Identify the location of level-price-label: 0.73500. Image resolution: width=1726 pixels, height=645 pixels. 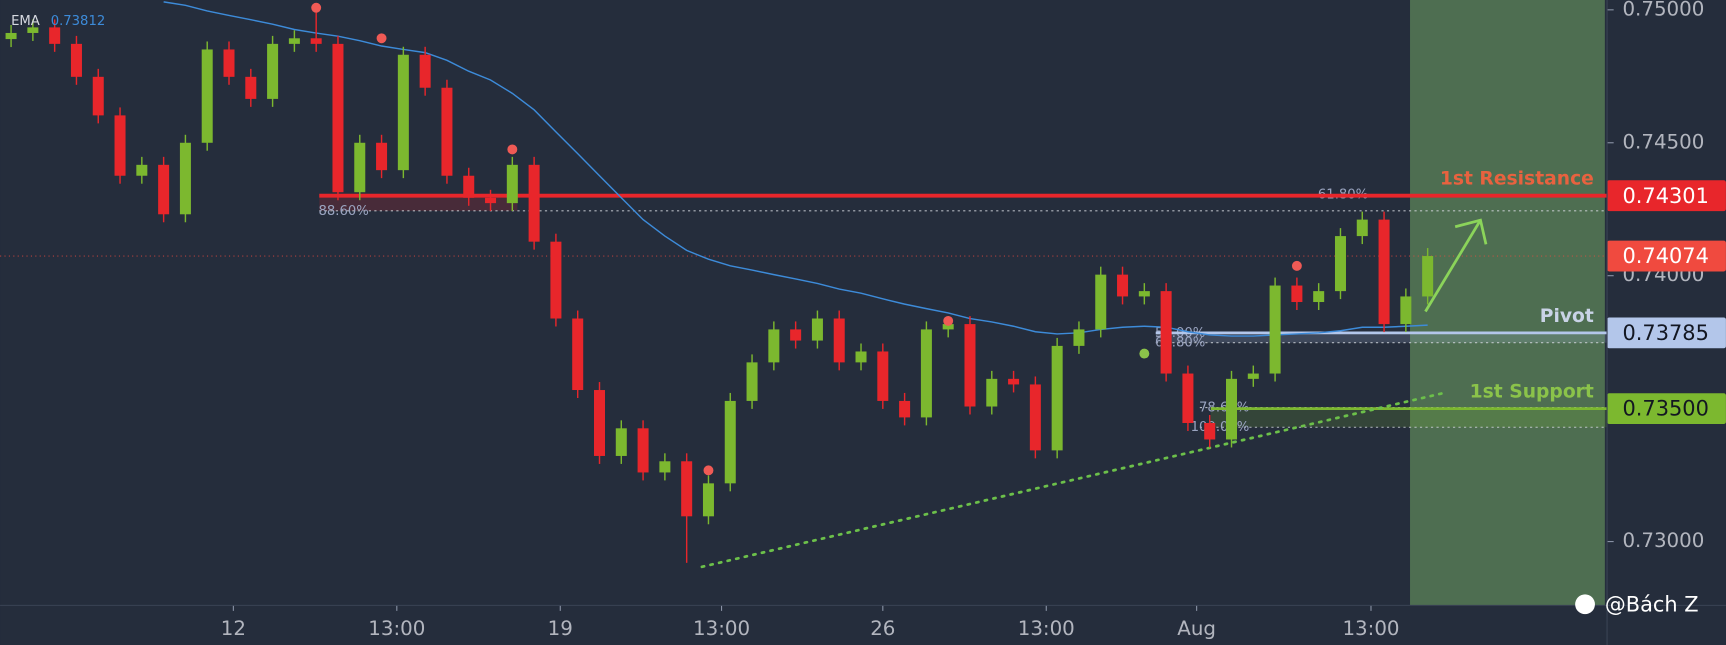
(1665, 409).